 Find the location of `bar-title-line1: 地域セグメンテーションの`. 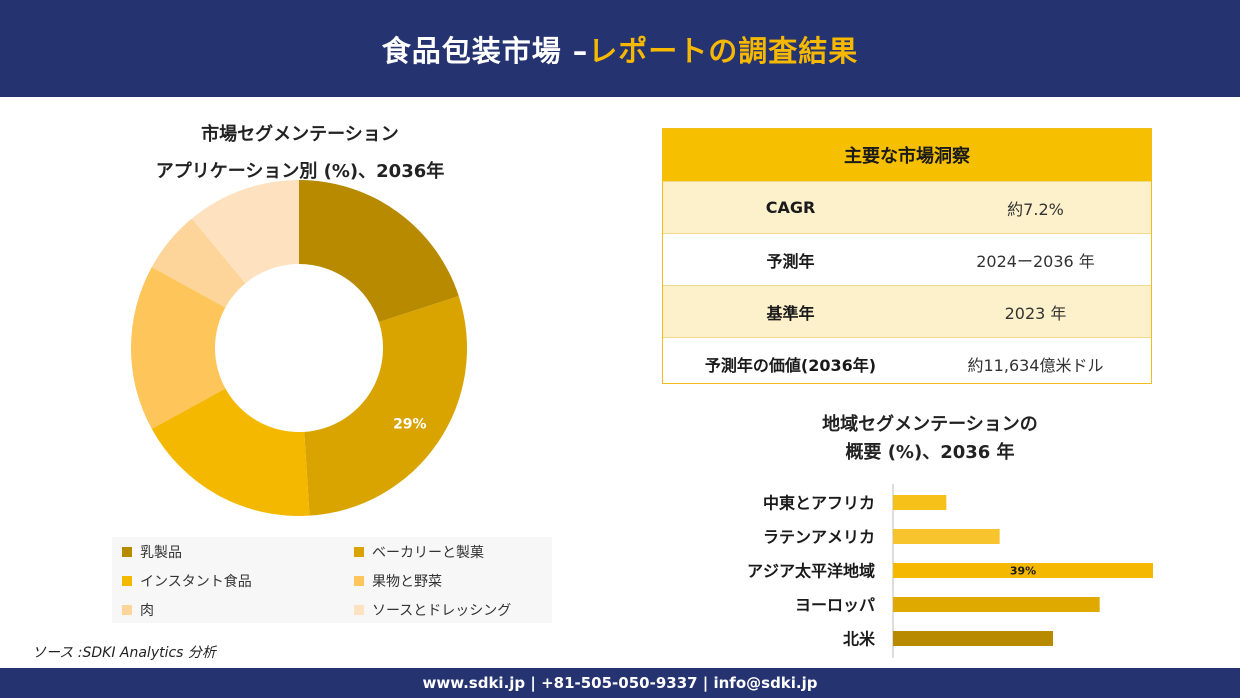

bar-title-line1: 地域セグメンテーションの is located at coordinates (930, 424).